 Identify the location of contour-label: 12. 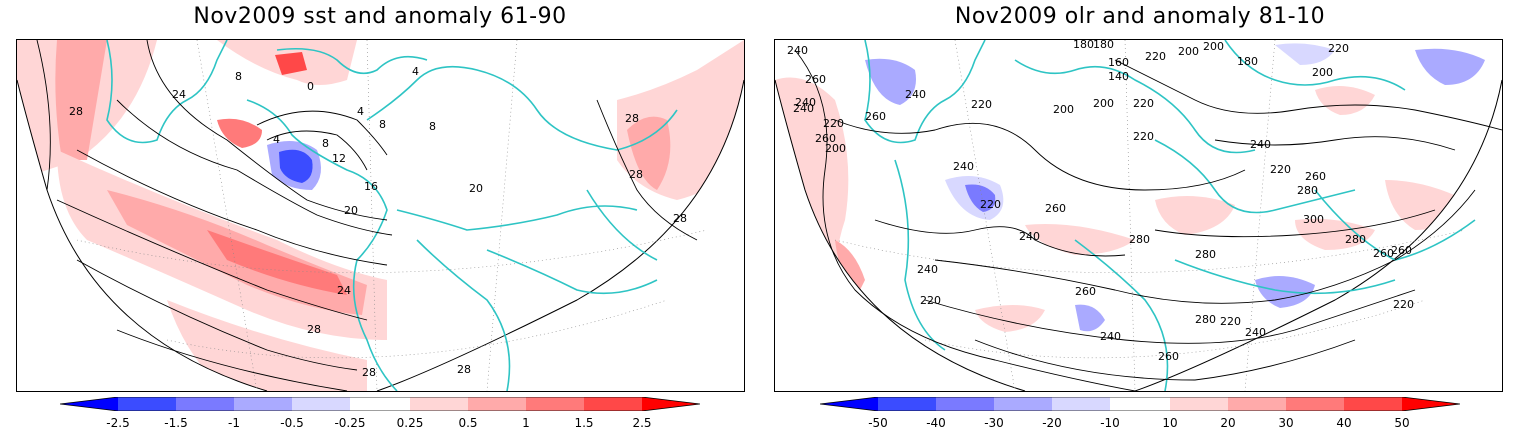
(339, 158).